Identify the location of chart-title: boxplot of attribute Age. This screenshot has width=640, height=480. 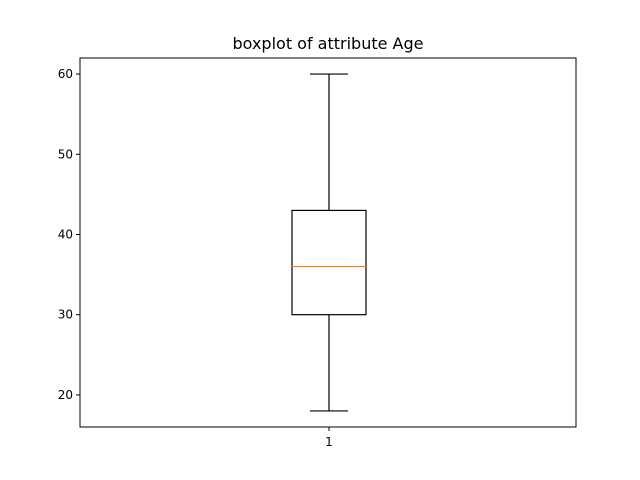
(328, 43).